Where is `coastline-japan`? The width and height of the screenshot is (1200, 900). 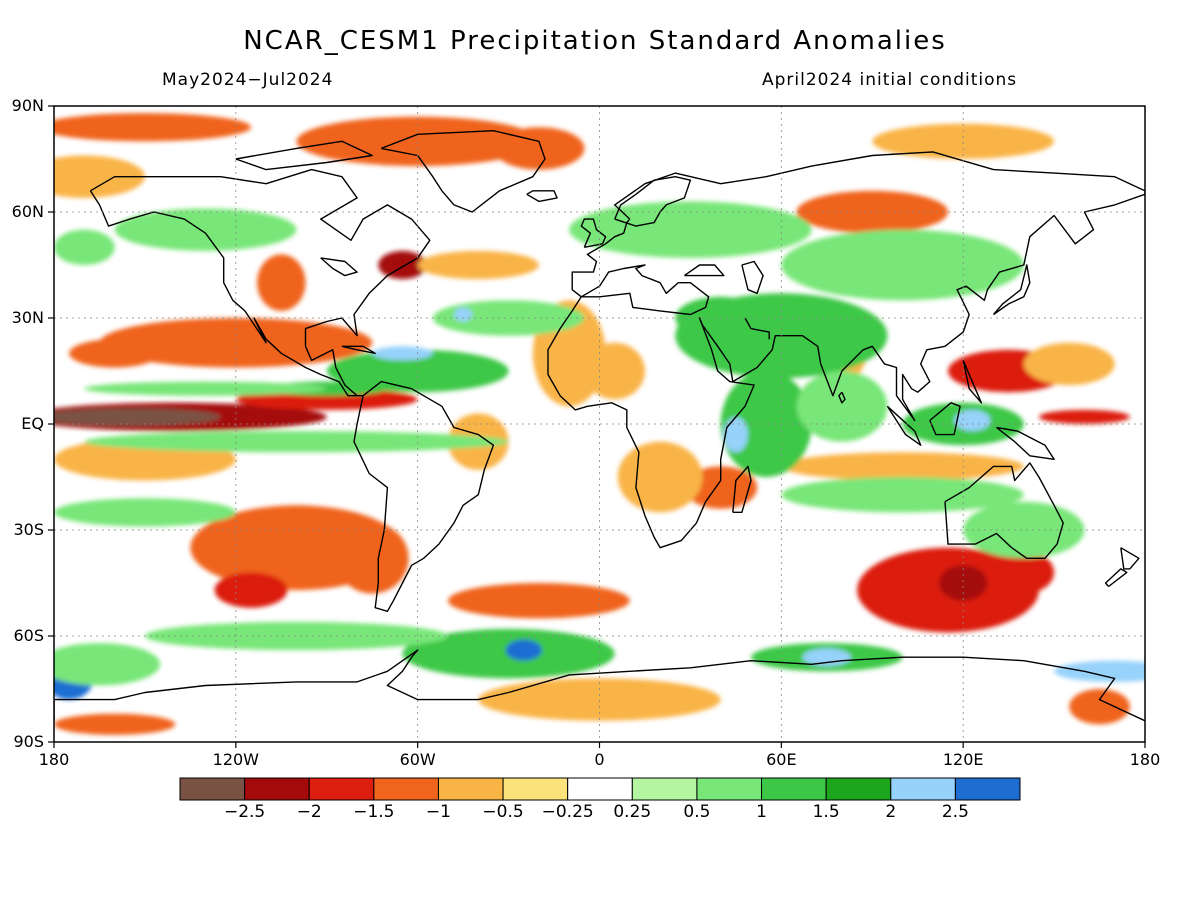 coastline-japan is located at coordinates (1011, 290).